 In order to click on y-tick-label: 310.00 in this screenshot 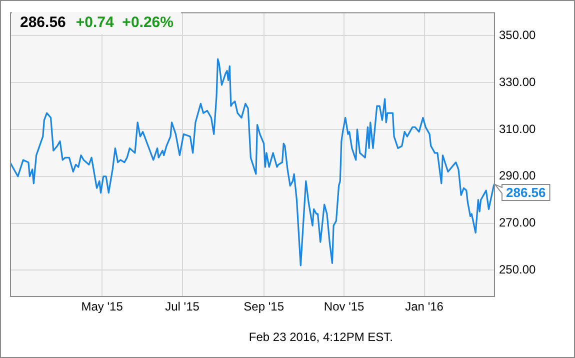, I will do `click(517, 129)`.